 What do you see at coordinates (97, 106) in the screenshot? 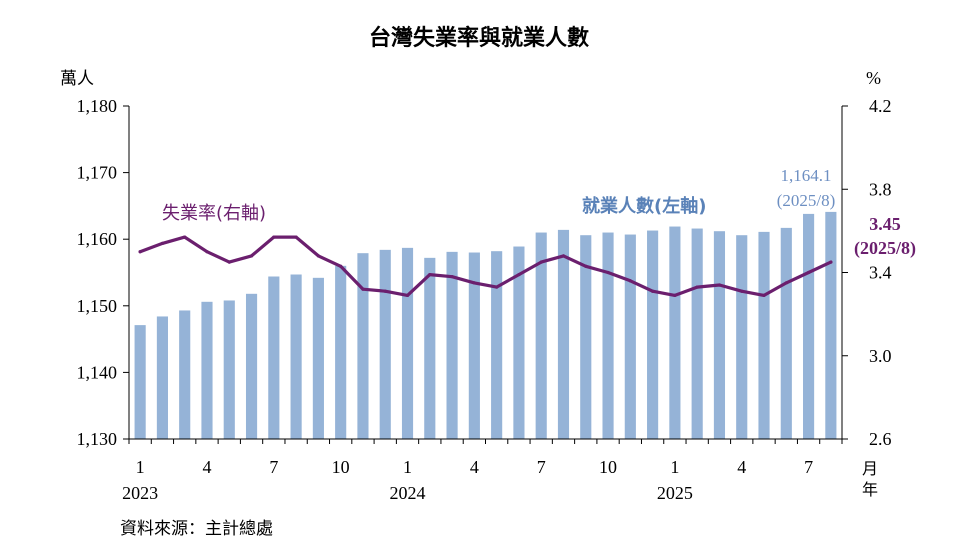
I see `left-tick-label: 1,180` at bounding box center [97, 106].